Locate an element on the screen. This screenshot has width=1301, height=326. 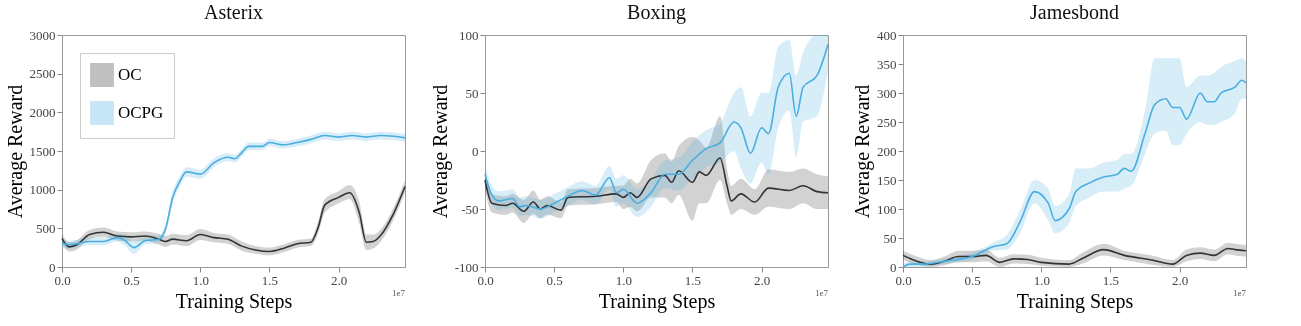
chart-title: Jamesbond is located at coordinates (1074, 12).